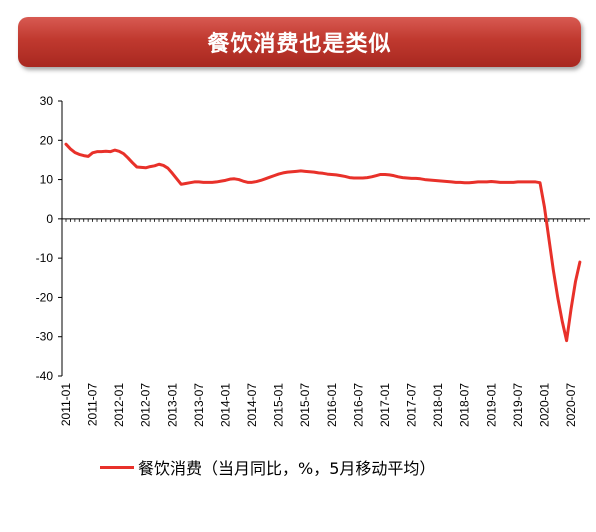  I want to click on x-tick-label: 2013-07, so click(199, 405).